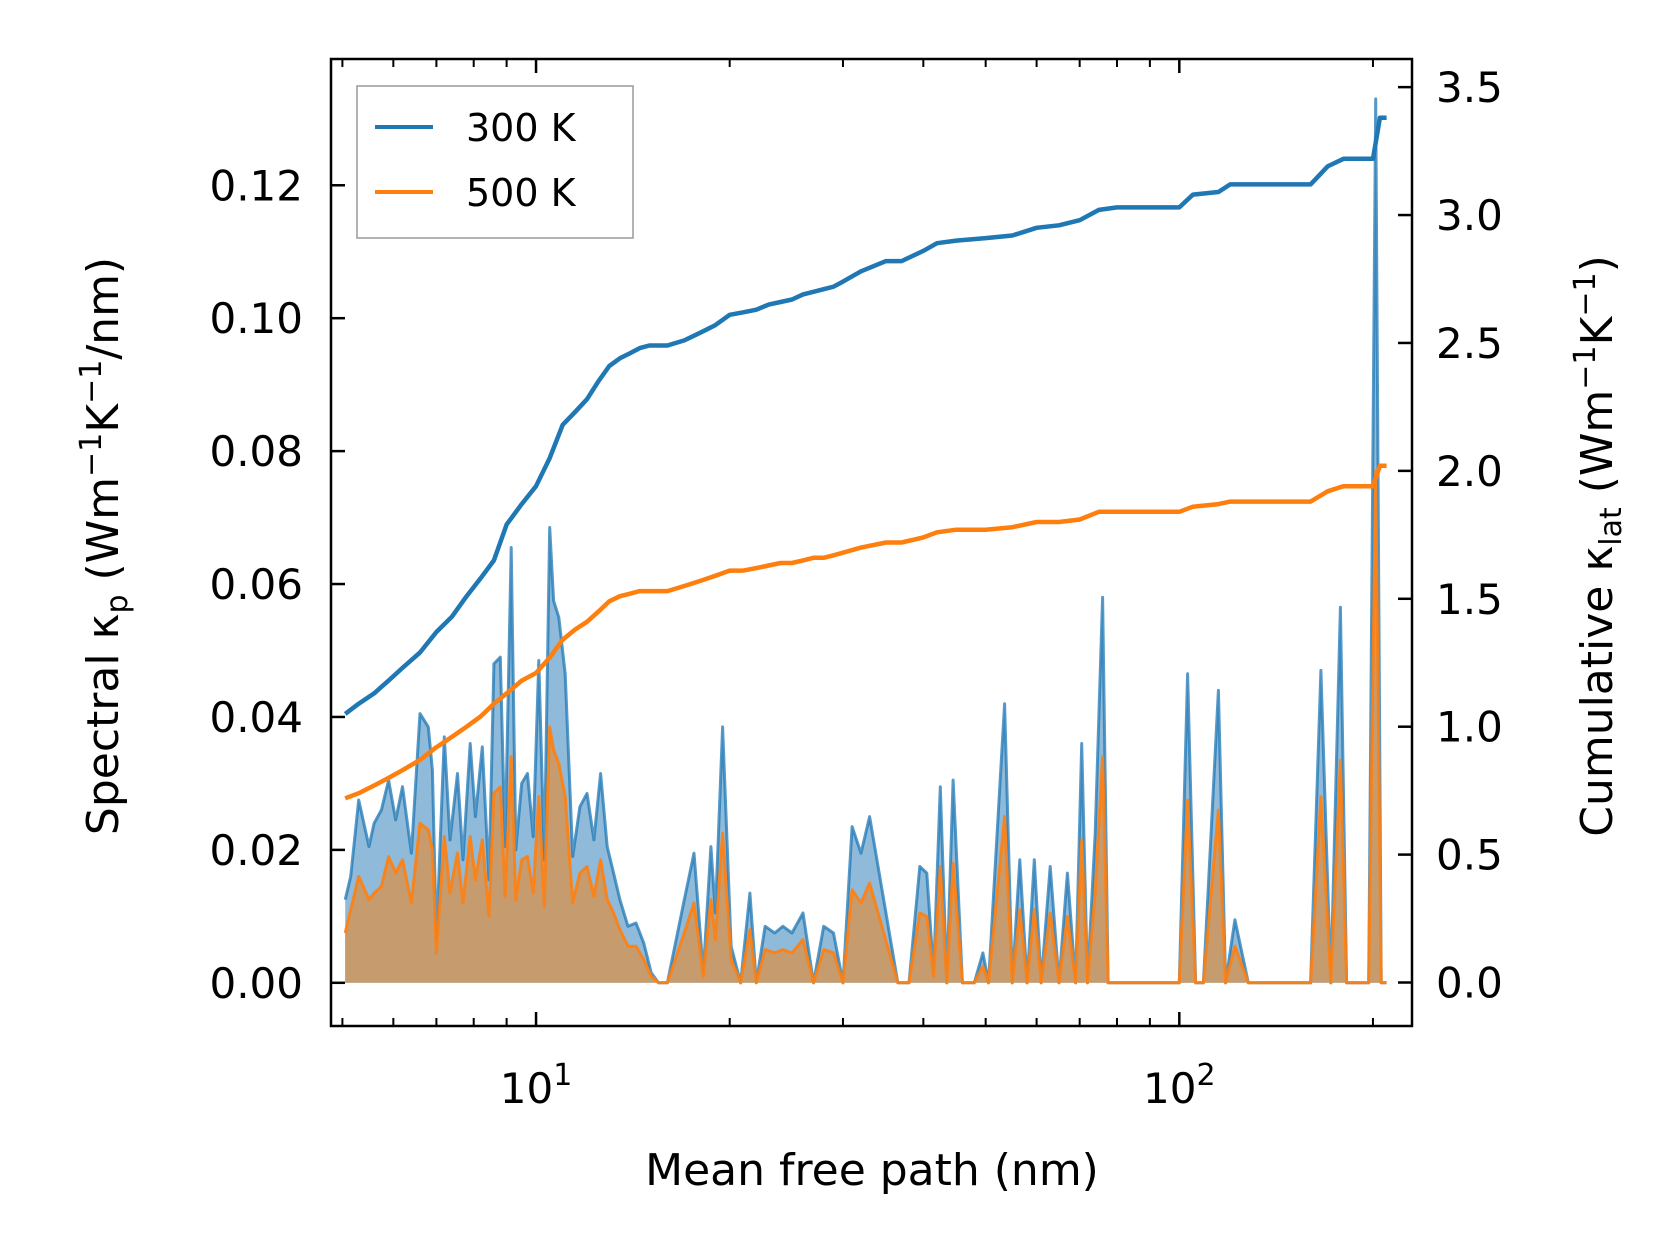 This screenshot has height=1254, width=1679. I want to click on y-left-tick-label: 0.00, so click(256, 983).